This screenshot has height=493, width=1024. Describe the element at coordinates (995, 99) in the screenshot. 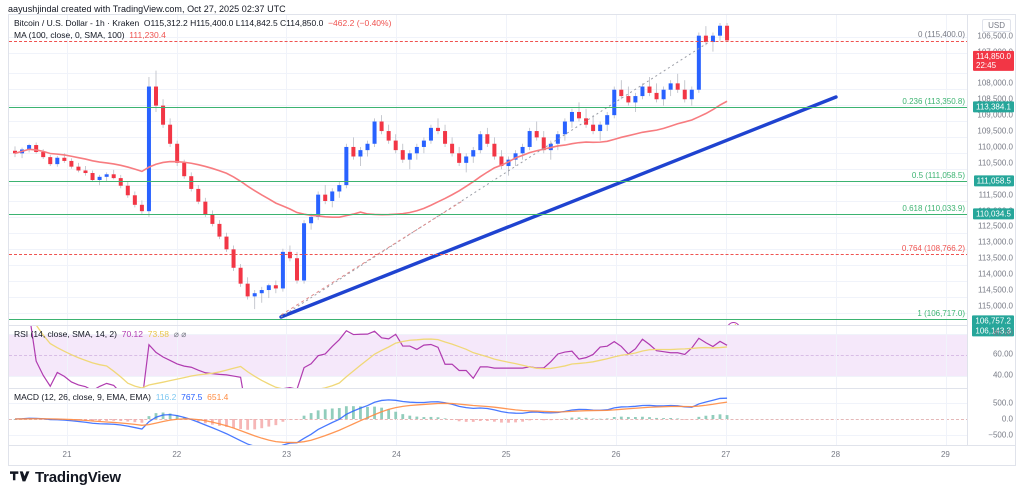

I see `price-tick: 108,500.0` at that location.